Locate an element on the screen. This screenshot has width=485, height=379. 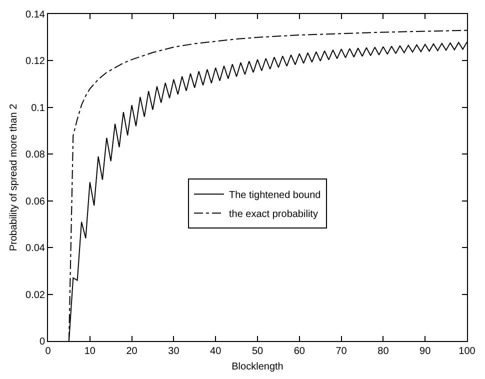
y-tick-label: 0.02 is located at coordinates (36, 295).